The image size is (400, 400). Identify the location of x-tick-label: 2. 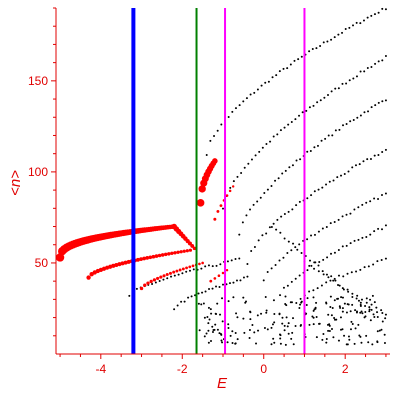
(345, 369).